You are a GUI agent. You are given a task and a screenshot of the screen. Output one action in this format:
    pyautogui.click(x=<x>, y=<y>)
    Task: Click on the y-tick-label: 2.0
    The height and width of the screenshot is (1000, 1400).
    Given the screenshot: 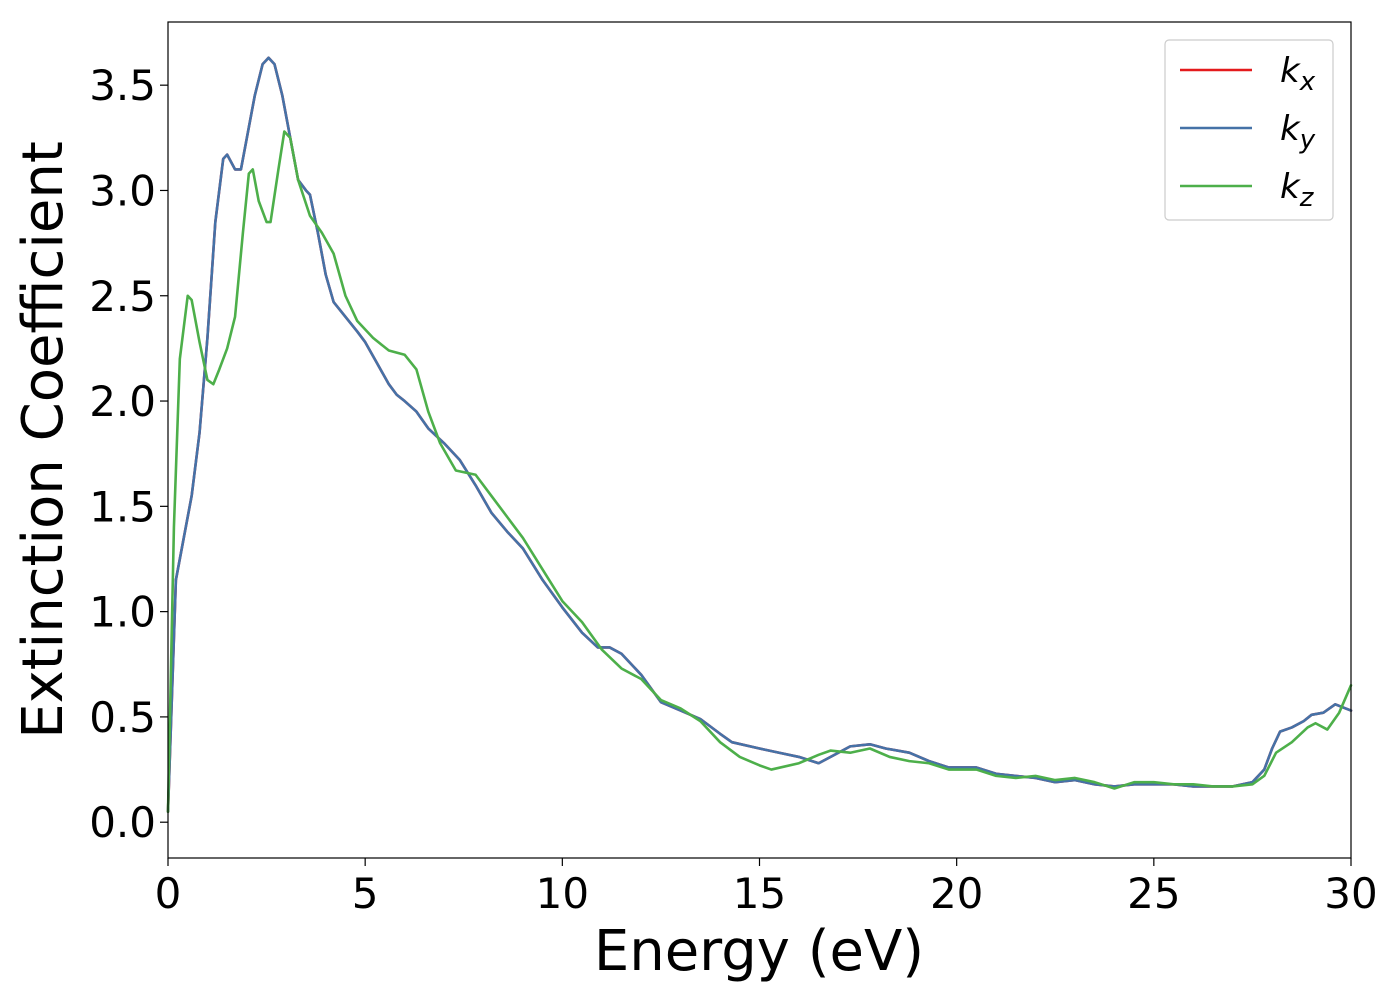 What is the action you would take?
    pyautogui.click(x=122, y=401)
    